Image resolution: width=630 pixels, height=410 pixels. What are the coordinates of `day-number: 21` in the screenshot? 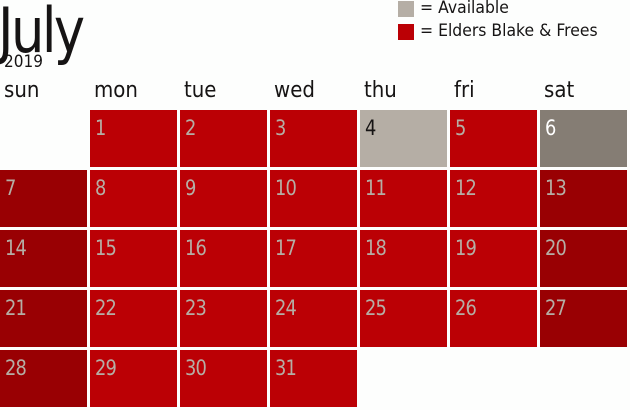 It's located at (16, 308).